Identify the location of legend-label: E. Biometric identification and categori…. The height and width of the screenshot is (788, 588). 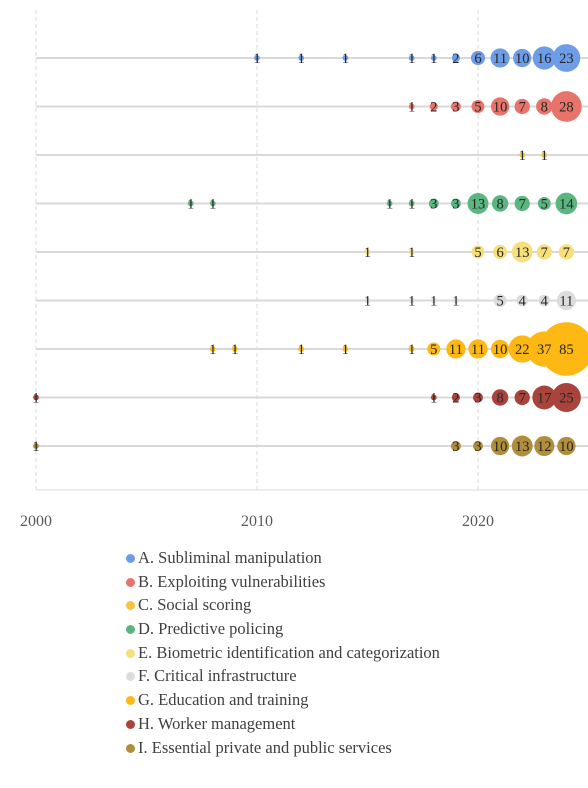
(289, 652).